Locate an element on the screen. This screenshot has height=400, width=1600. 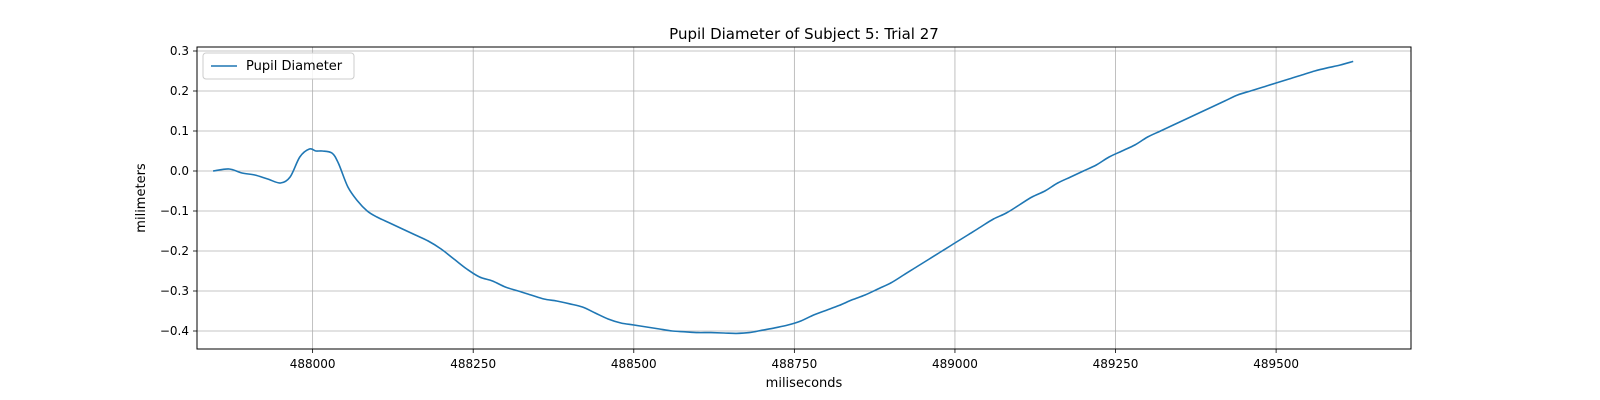
x-tick-label: 489000 is located at coordinates (955, 364).